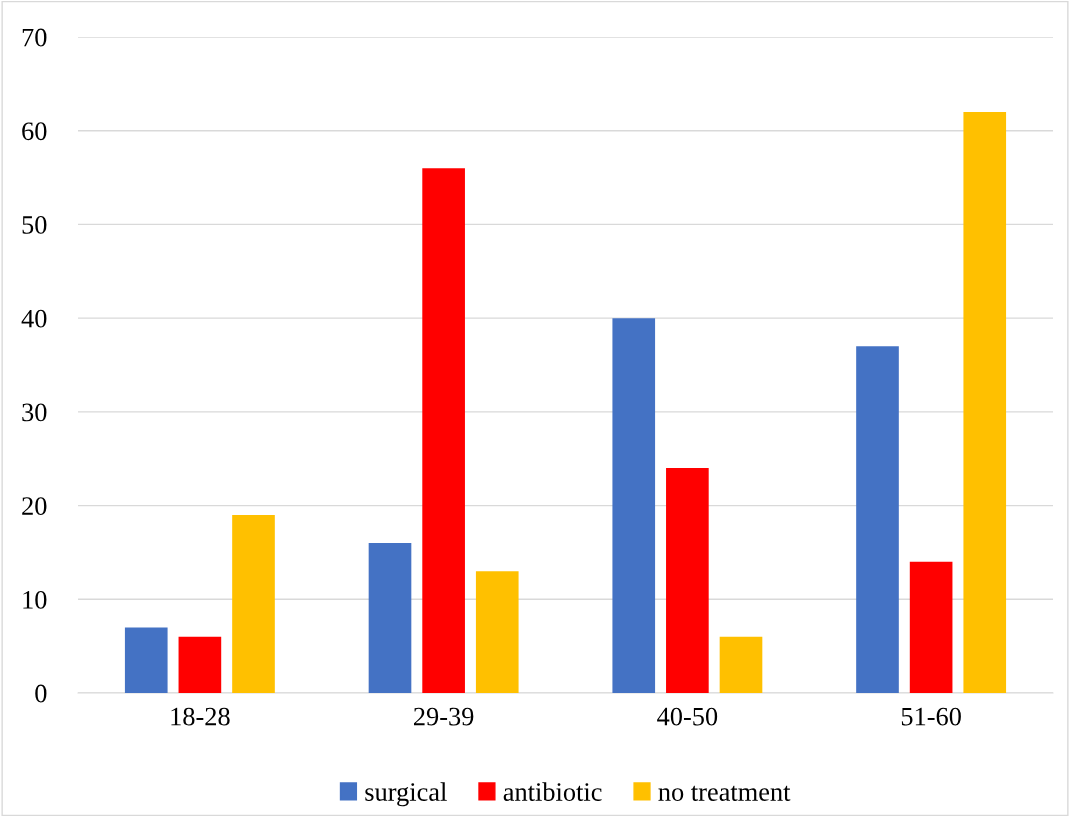 The width and height of the screenshot is (1070, 817). What do you see at coordinates (34, 131) in the screenshot?
I see `y-tick-label: 60` at bounding box center [34, 131].